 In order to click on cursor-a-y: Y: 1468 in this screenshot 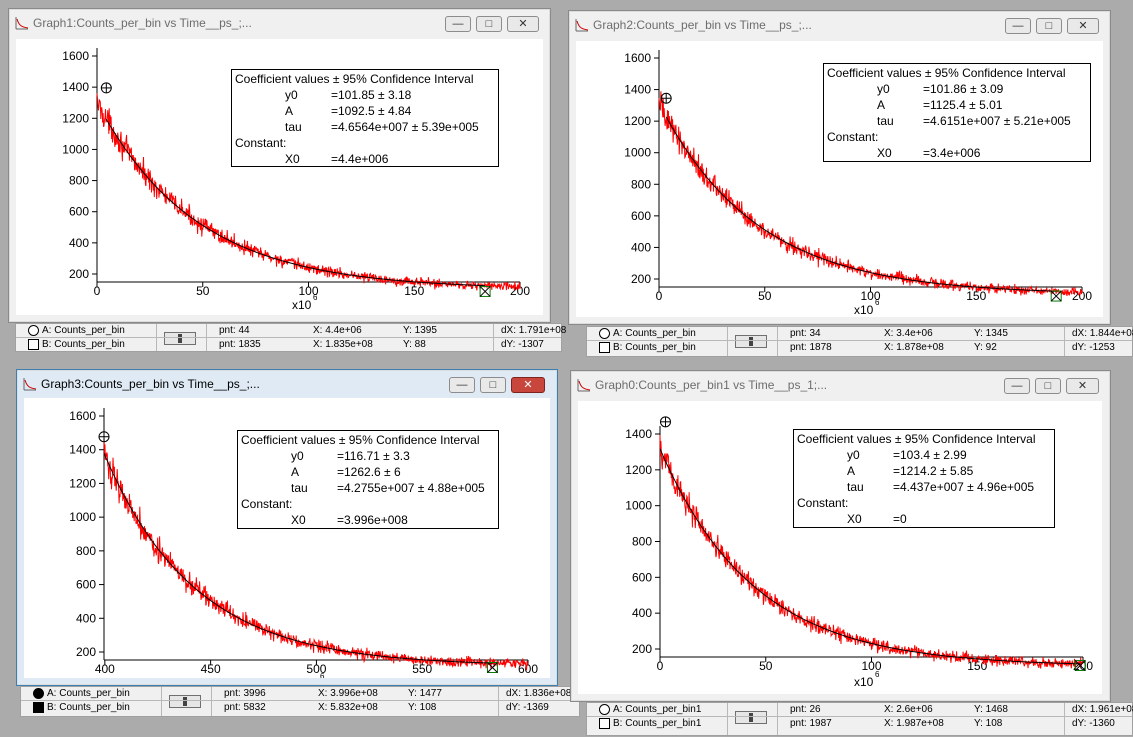, I will do `click(991, 709)`.